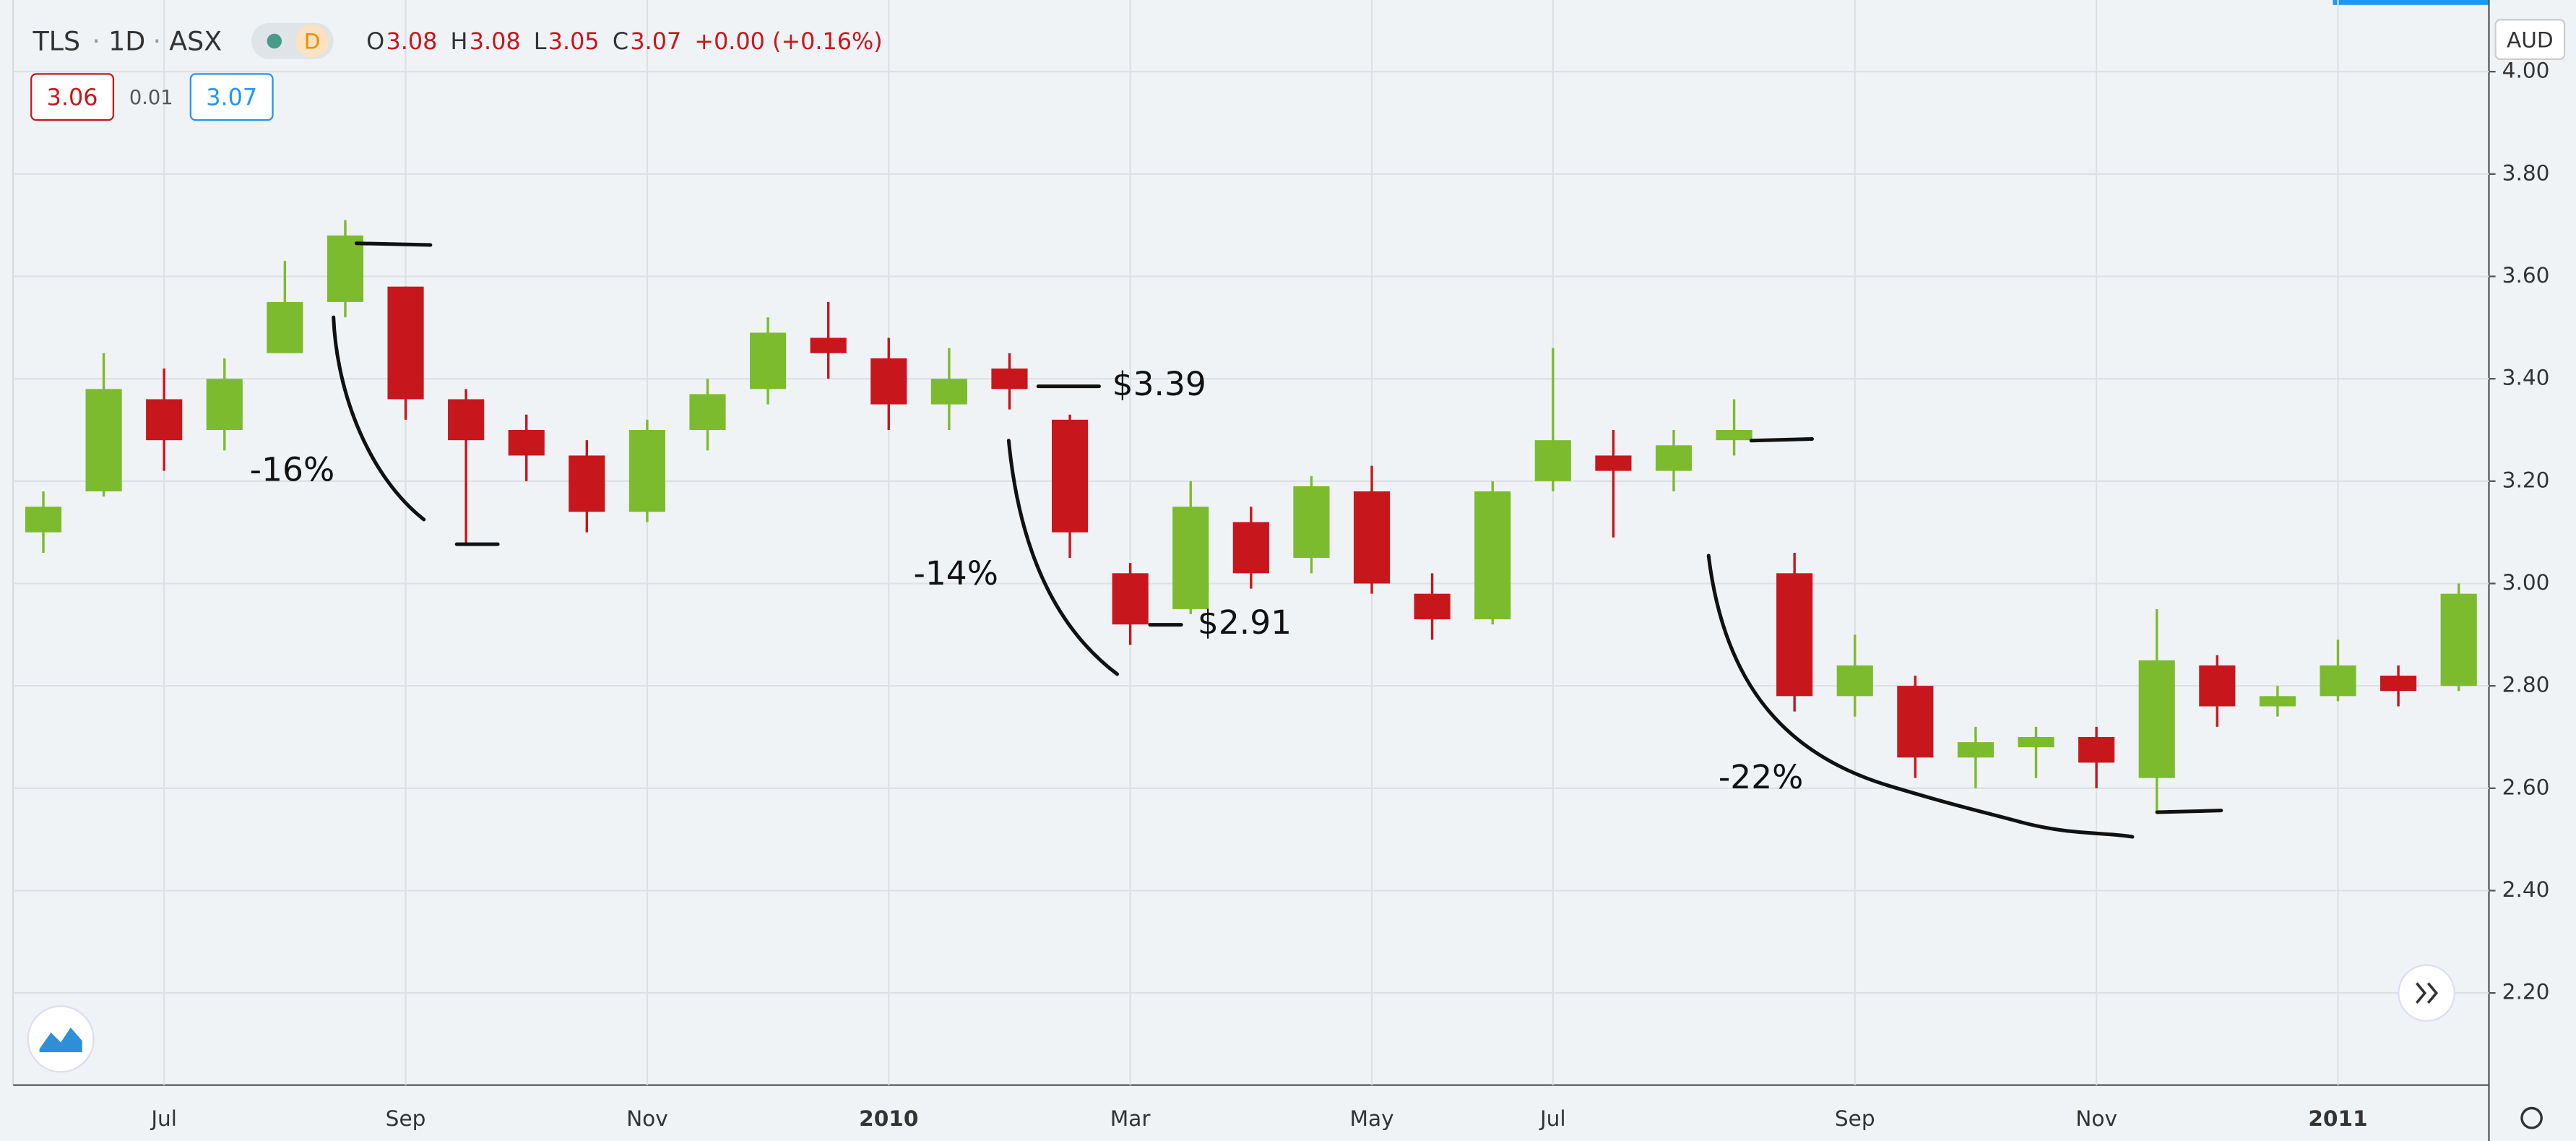  I want to click on y-tick-label: 4.00, so click(2526, 71).